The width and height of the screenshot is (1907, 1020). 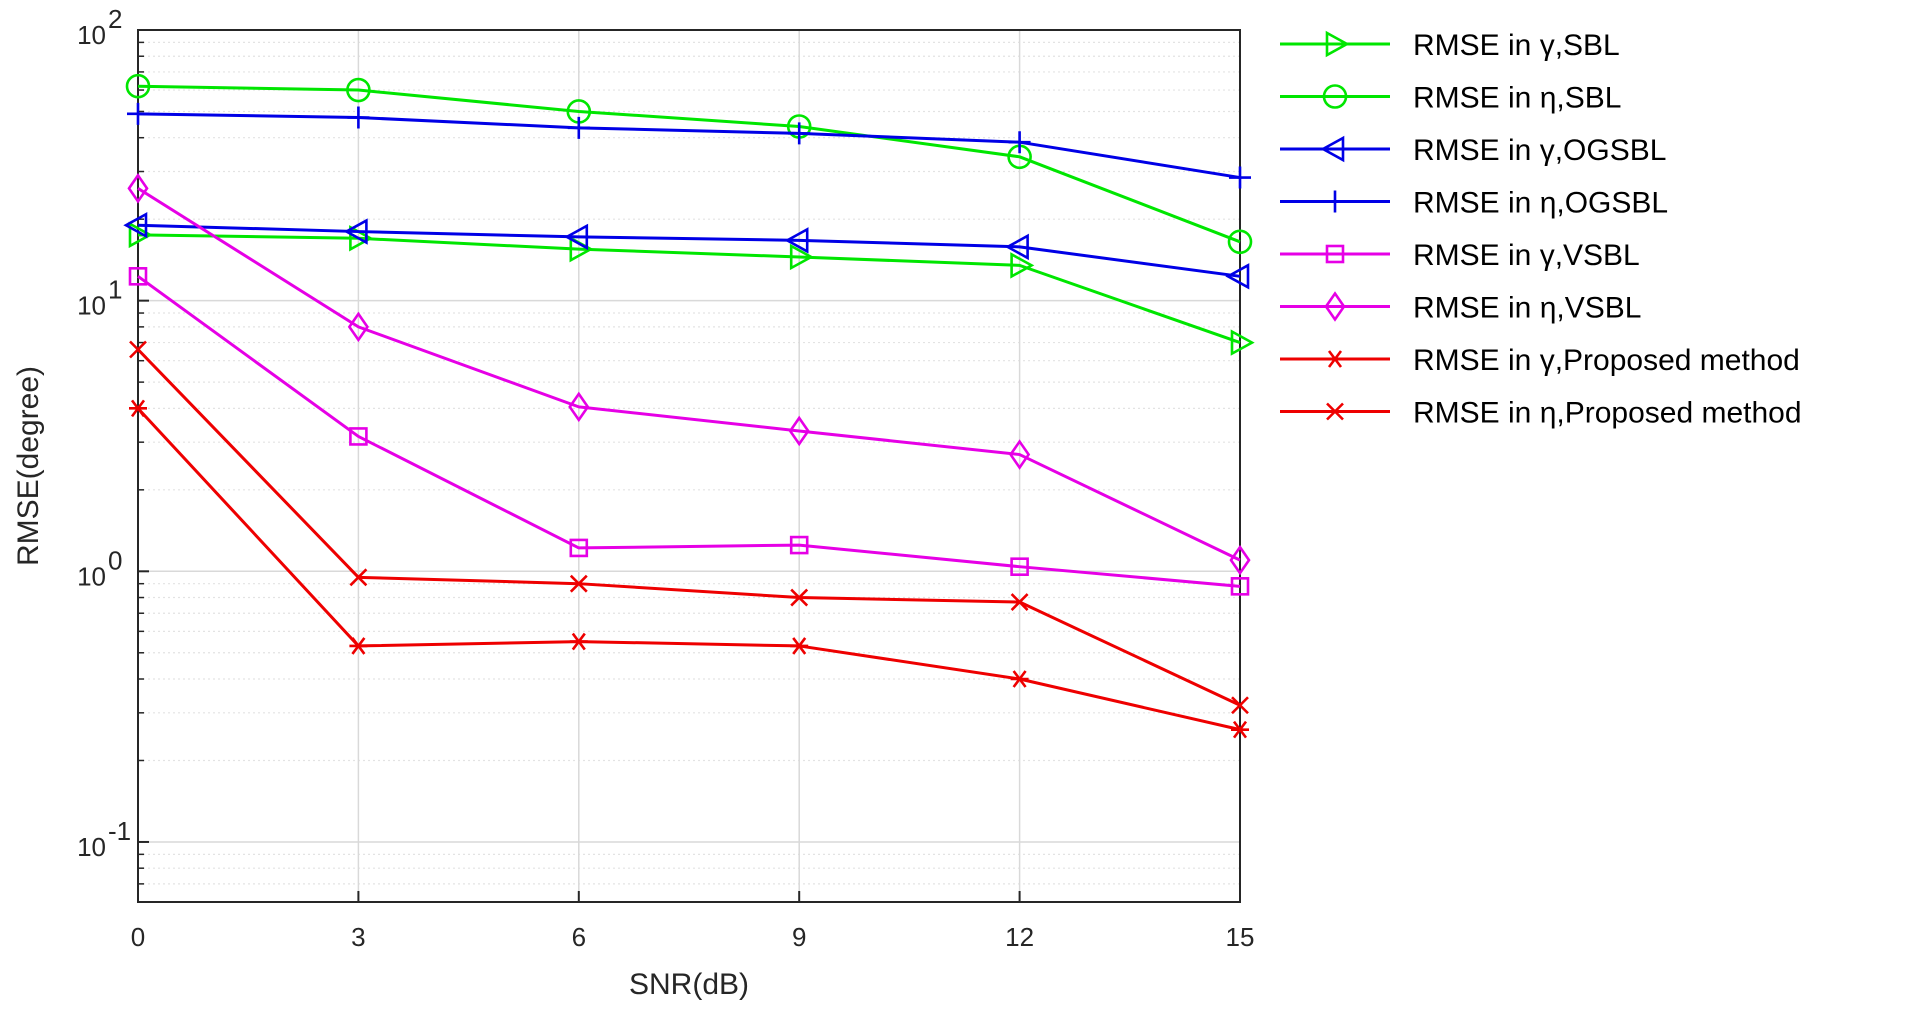 What do you see at coordinates (1517, 98) in the screenshot?
I see `legend-label: RMSE in η,SBL` at bounding box center [1517, 98].